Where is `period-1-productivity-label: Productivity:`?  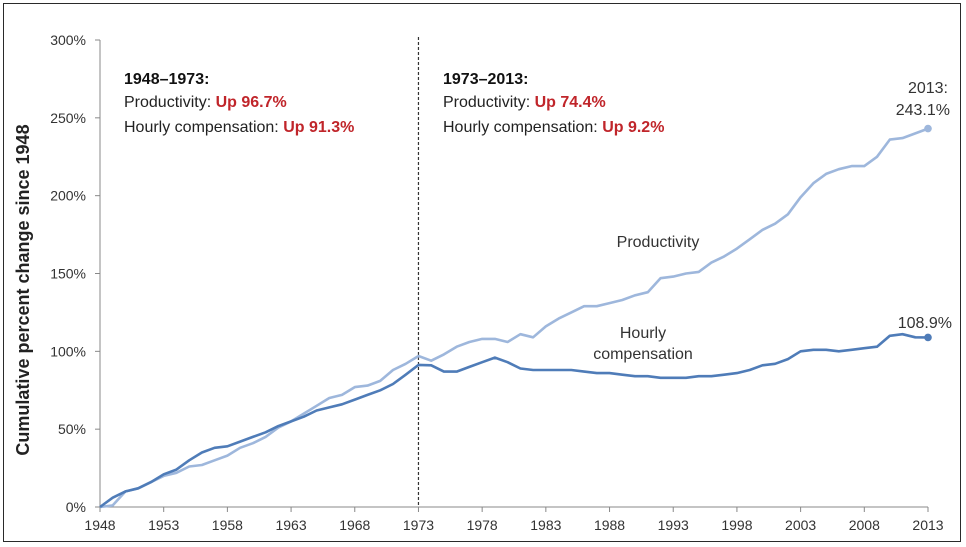
period-1-productivity-label: Productivity: is located at coordinates (170, 102).